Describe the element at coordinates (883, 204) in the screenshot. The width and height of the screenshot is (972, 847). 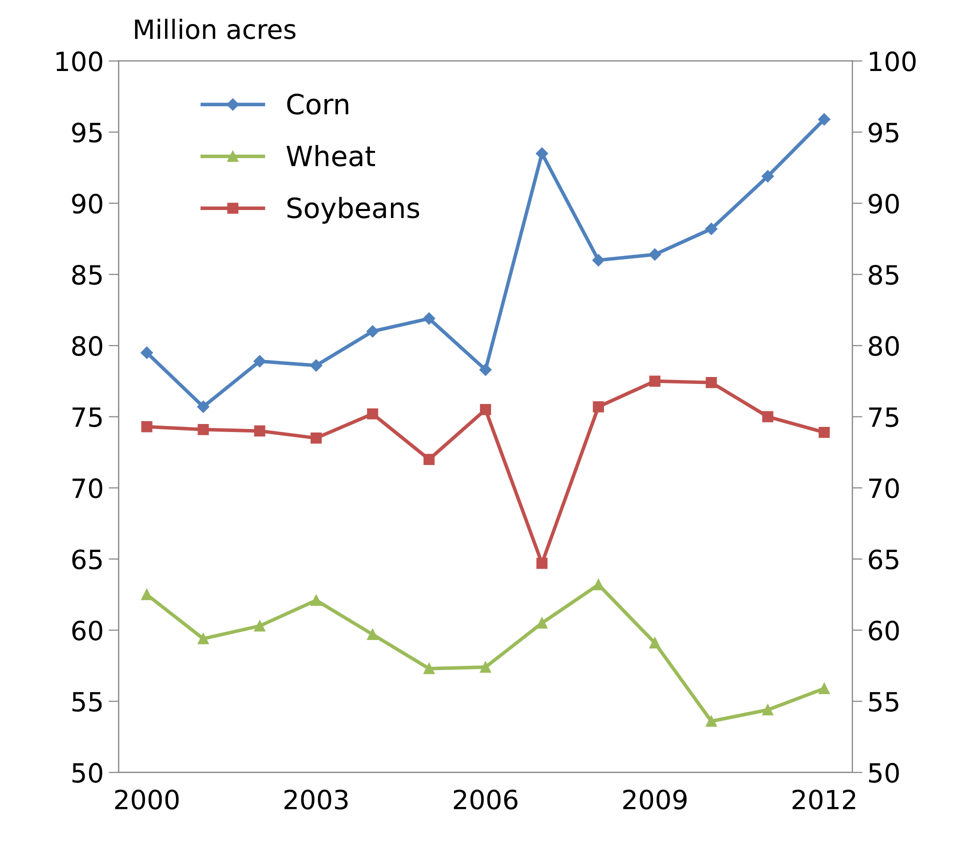
I see `y2-tick-label: 90` at that location.